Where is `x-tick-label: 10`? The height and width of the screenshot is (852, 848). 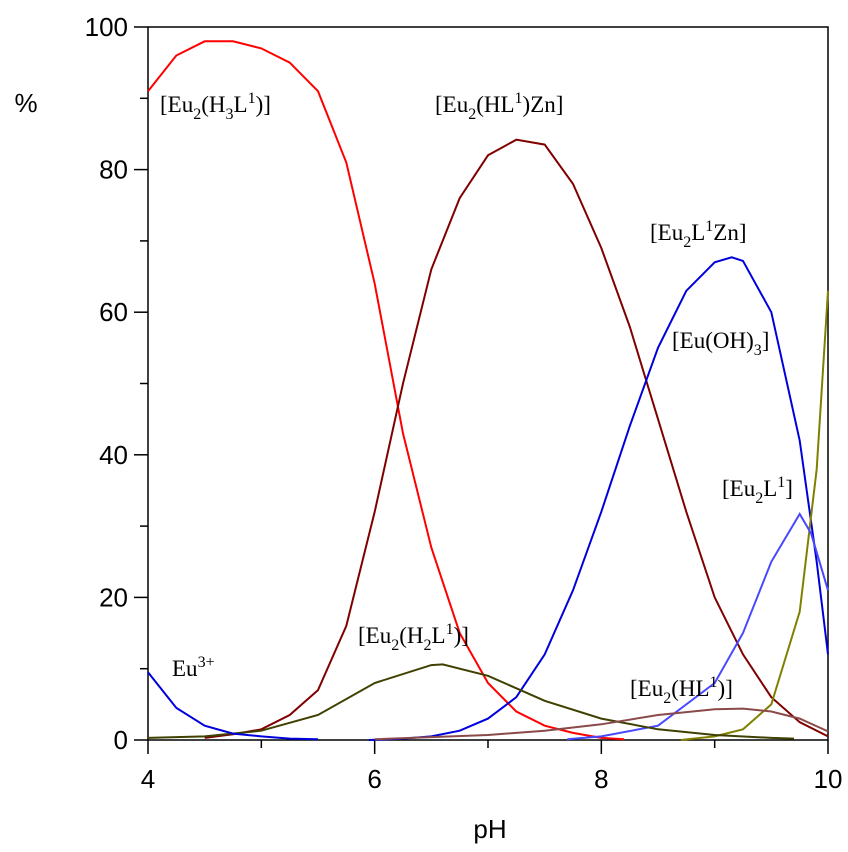 x-tick-label: 10 is located at coordinates (828, 779).